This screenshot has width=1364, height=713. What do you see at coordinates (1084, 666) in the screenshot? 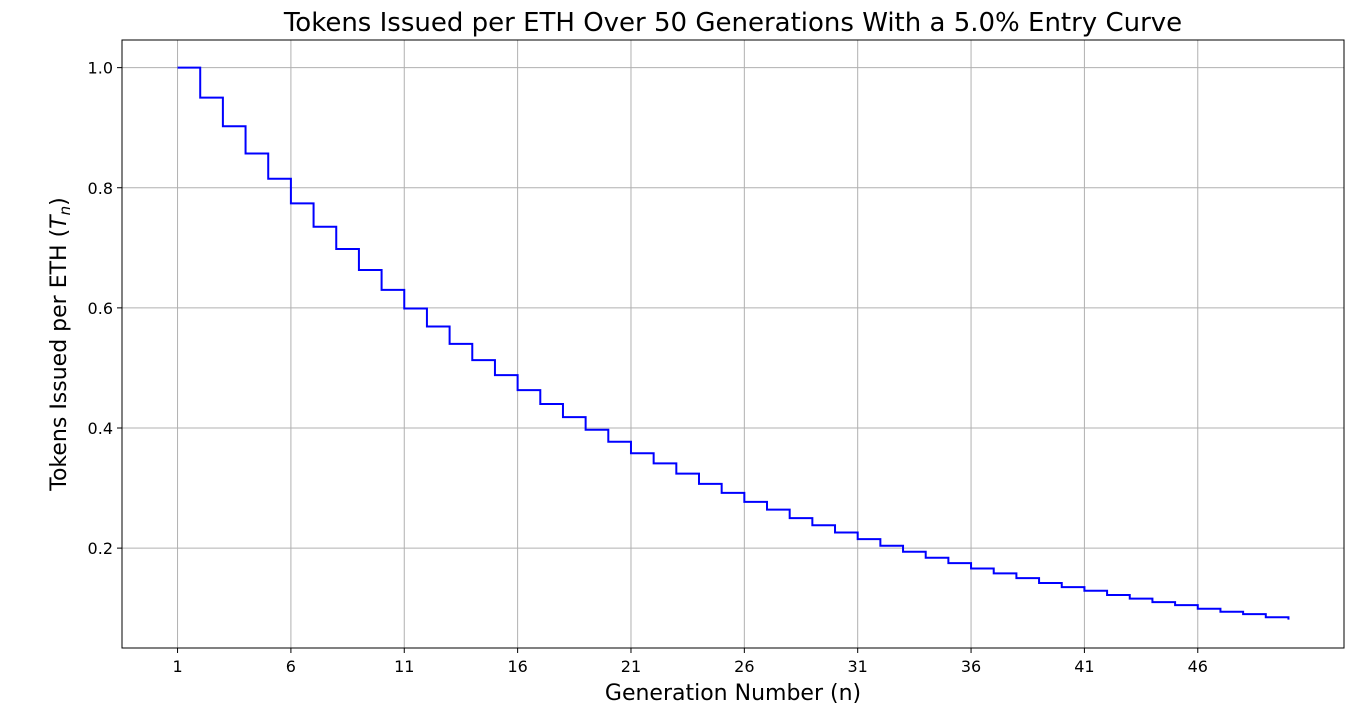
I see `x-tick-label: 41` at bounding box center [1084, 666].